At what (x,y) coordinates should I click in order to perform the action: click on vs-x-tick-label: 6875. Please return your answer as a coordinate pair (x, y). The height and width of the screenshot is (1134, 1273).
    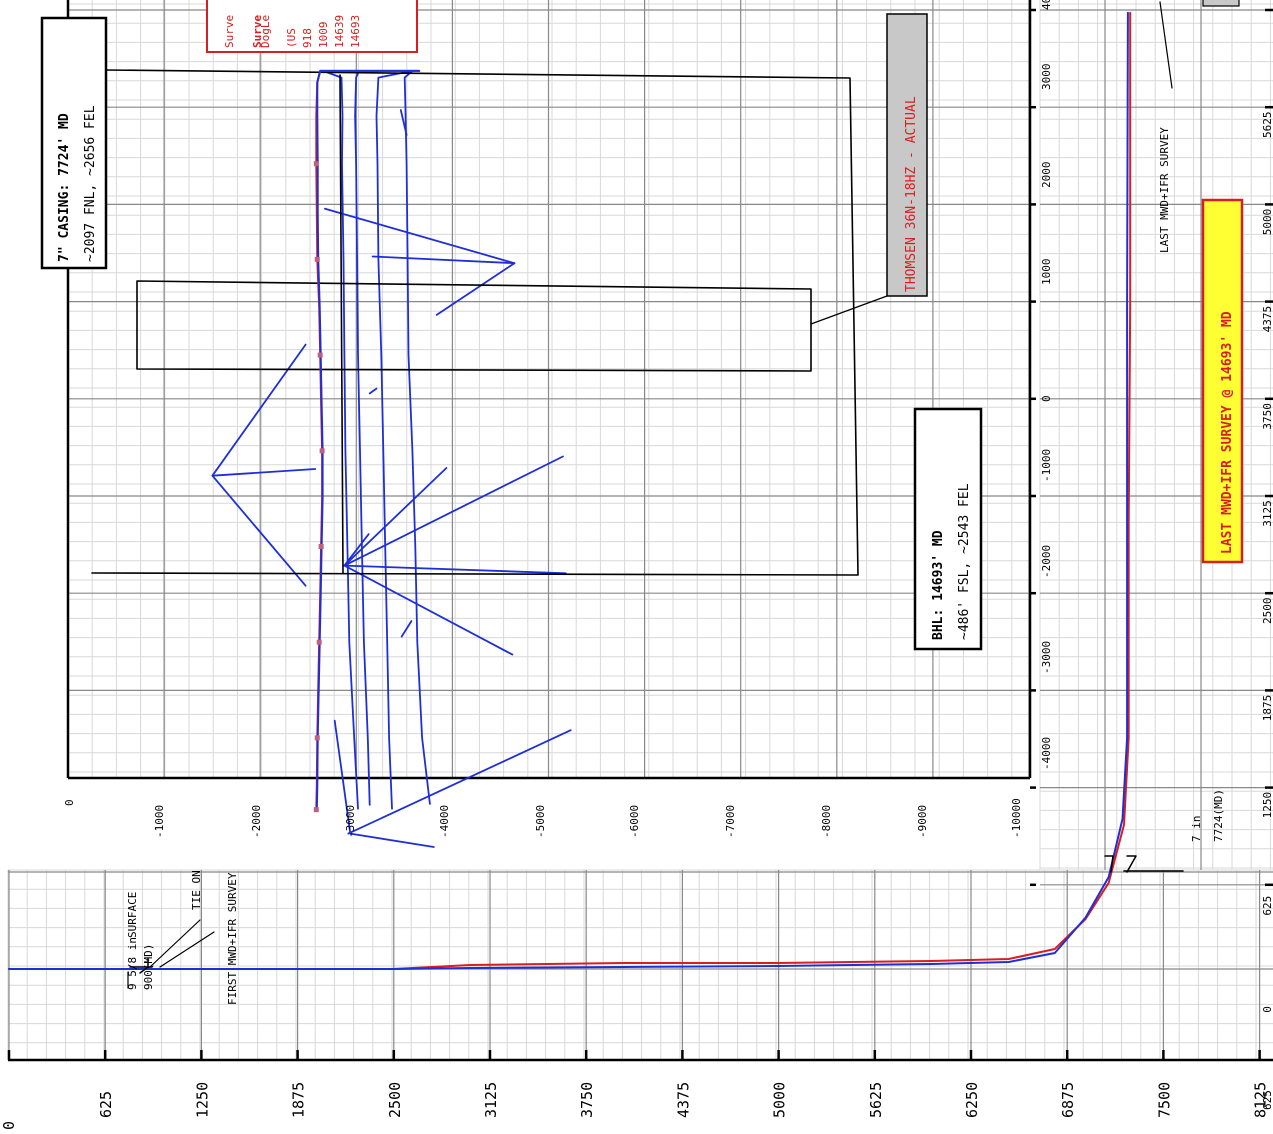
    Looking at the image, I should click on (1068, 1100).